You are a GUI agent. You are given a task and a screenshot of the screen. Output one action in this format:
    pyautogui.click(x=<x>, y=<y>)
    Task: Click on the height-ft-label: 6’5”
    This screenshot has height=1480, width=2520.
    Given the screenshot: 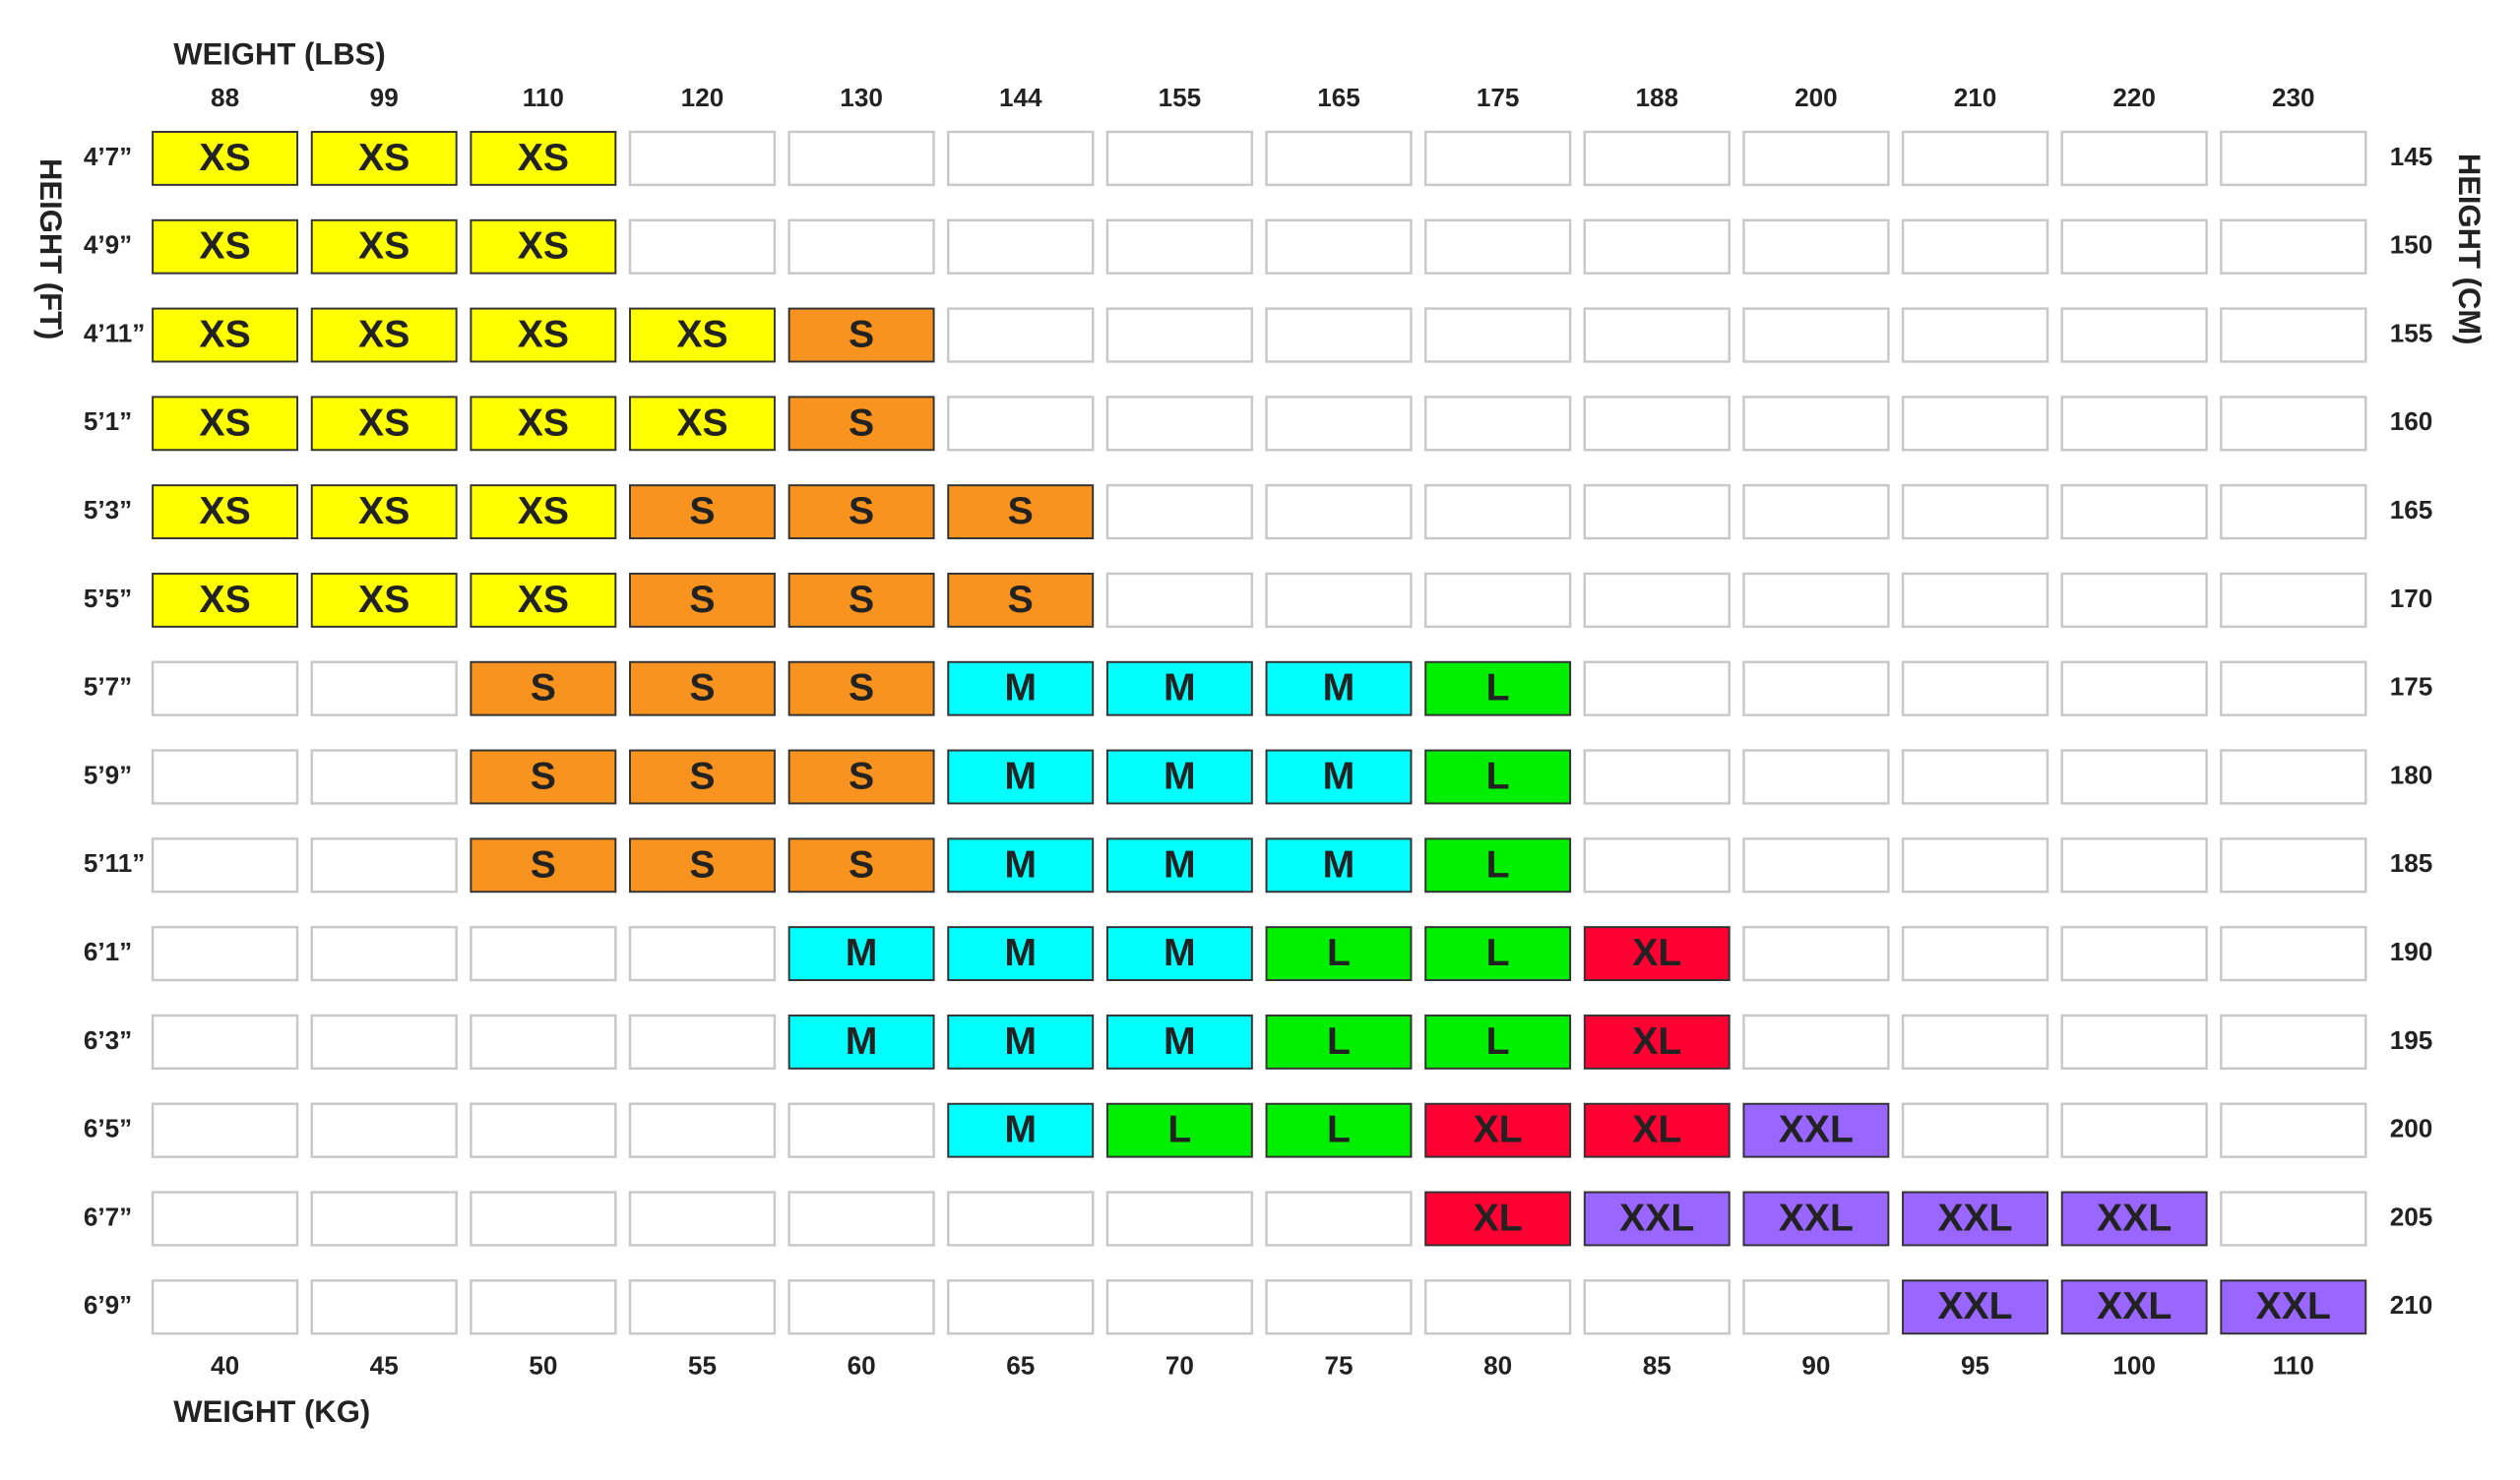 What is the action you would take?
    pyautogui.click(x=108, y=1128)
    